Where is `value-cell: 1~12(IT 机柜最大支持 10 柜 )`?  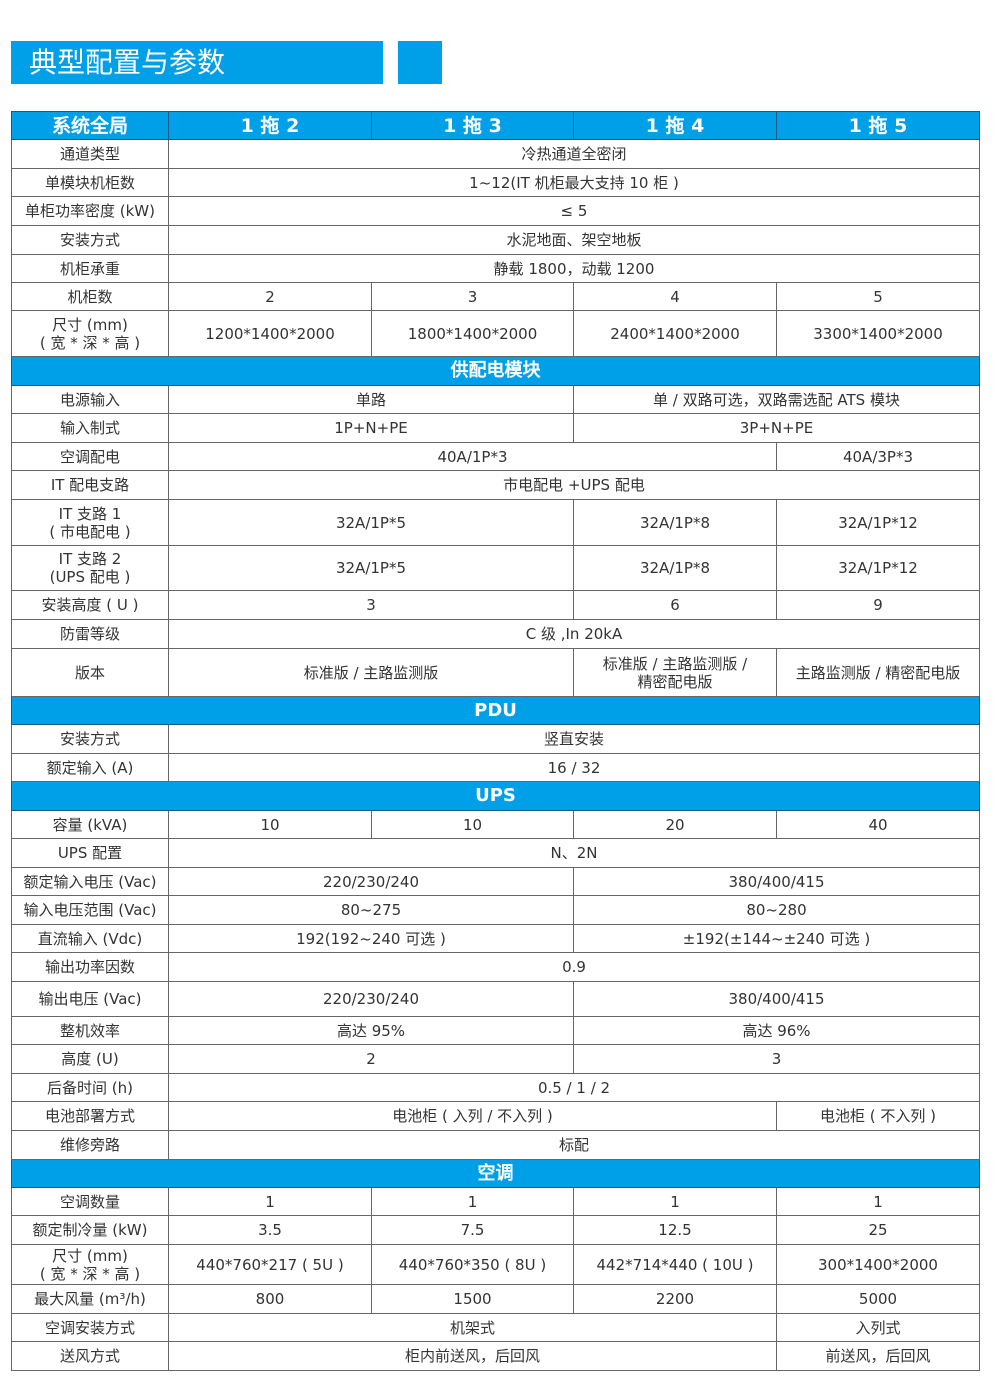 value-cell: 1~12(IT 机柜最大支持 10 柜 ) is located at coordinates (574, 182).